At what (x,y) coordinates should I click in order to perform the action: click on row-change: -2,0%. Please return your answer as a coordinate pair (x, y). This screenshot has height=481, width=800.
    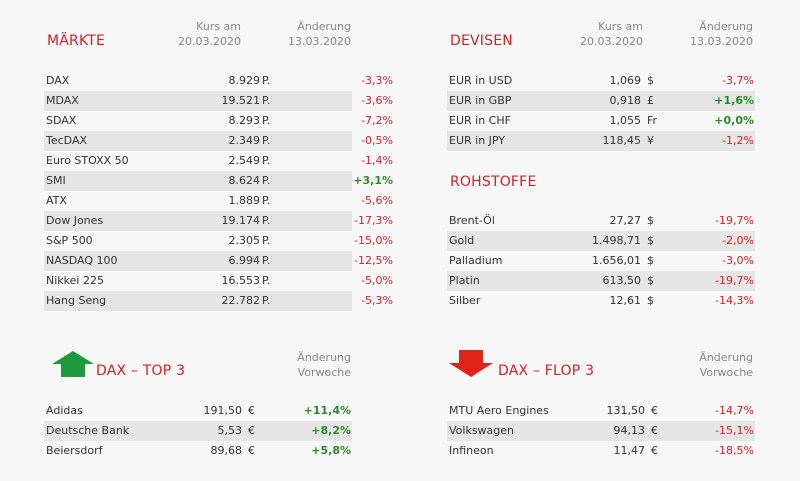
    Looking at the image, I should click on (738, 240).